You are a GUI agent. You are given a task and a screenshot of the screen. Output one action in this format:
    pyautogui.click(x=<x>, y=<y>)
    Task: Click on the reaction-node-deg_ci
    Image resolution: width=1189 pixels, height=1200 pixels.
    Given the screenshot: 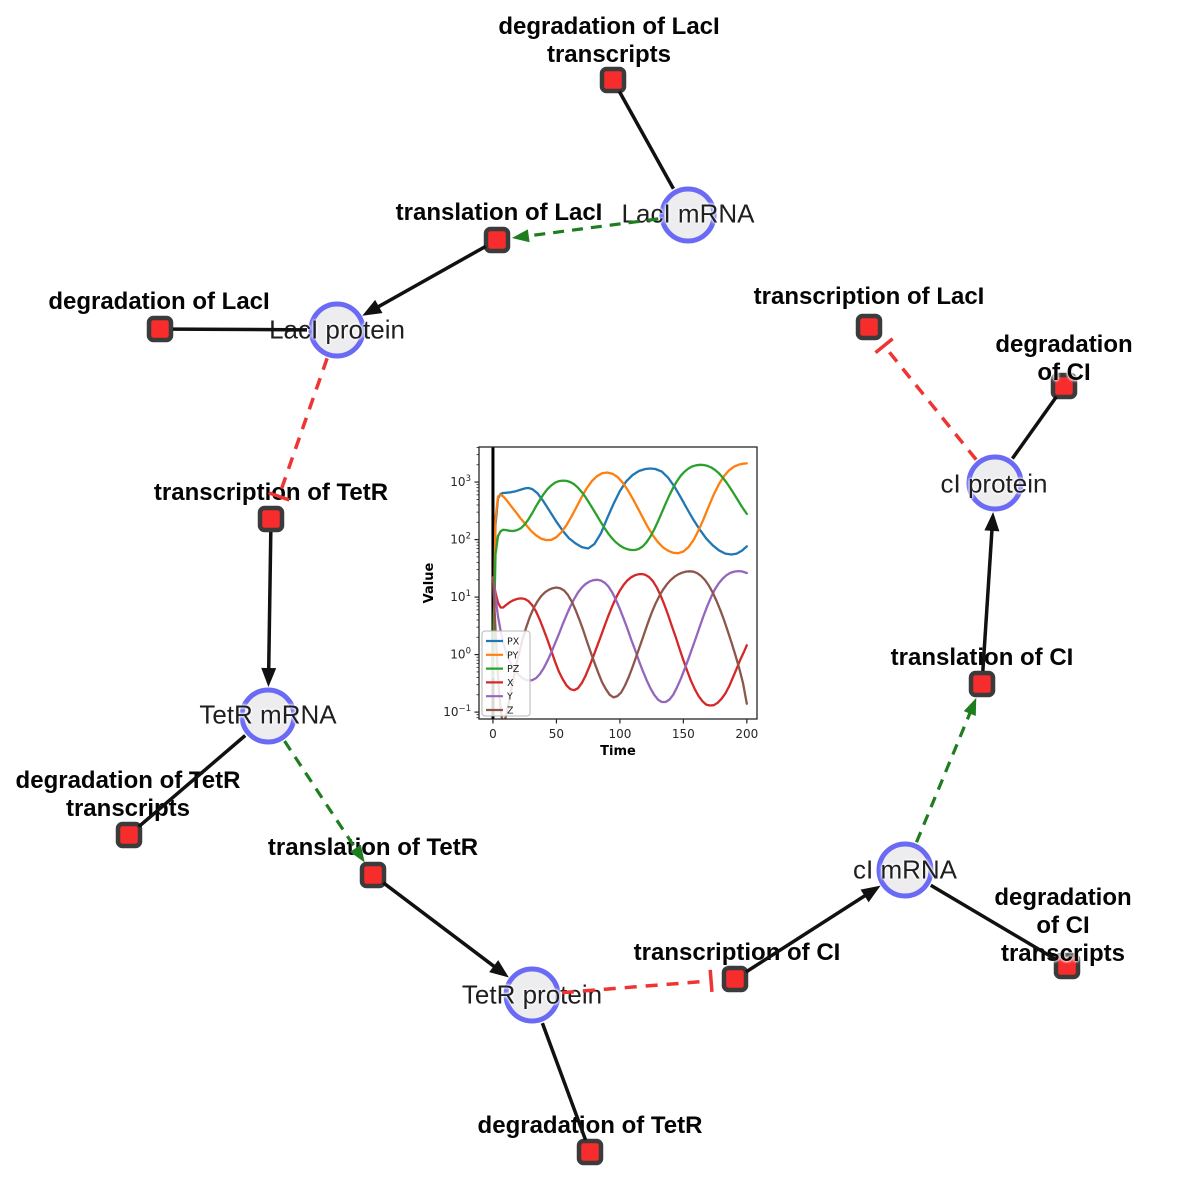 What is the action you would take?
    pyautogui.click(x=1064, y=386)
    